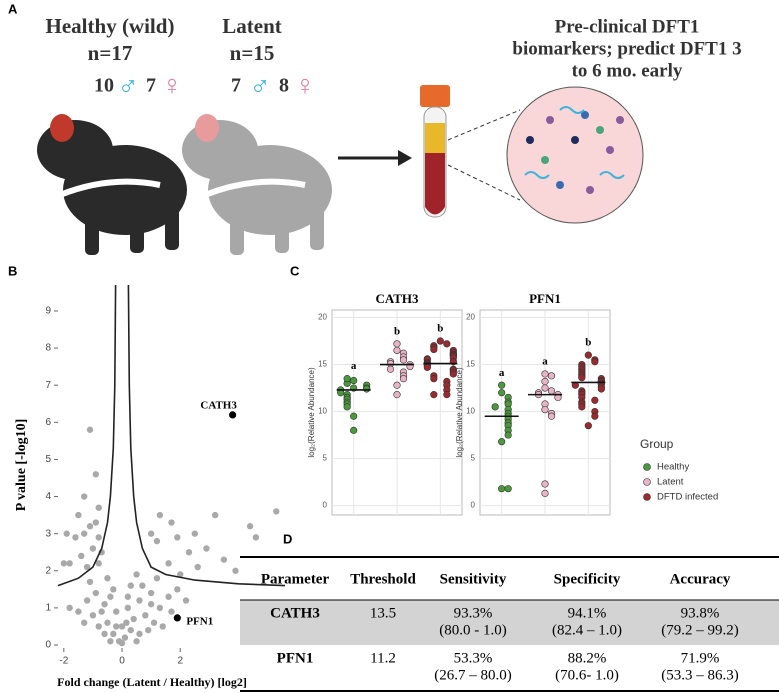  What do you see at coordinates (700, 675) in the screenshot?
I see `table-cell: (53.3 – 86.3)` at bounding box center [700, 675].